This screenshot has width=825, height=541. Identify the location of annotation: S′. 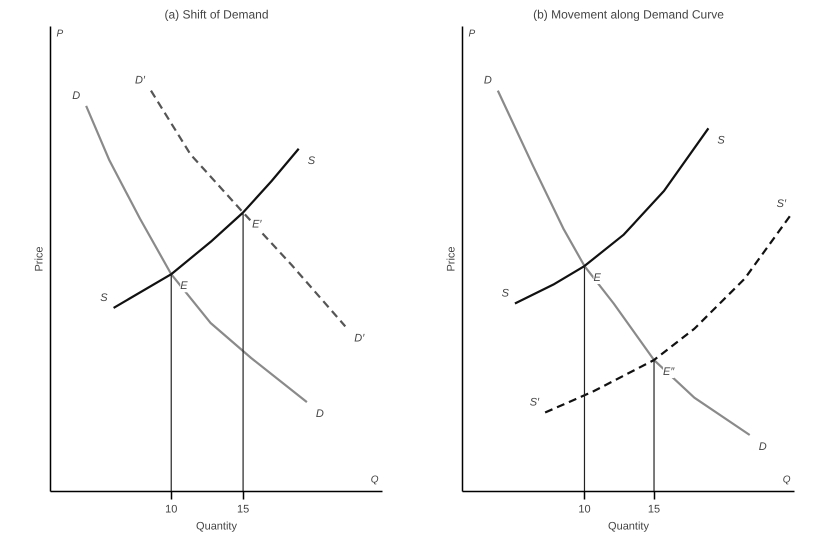
(781, 204).